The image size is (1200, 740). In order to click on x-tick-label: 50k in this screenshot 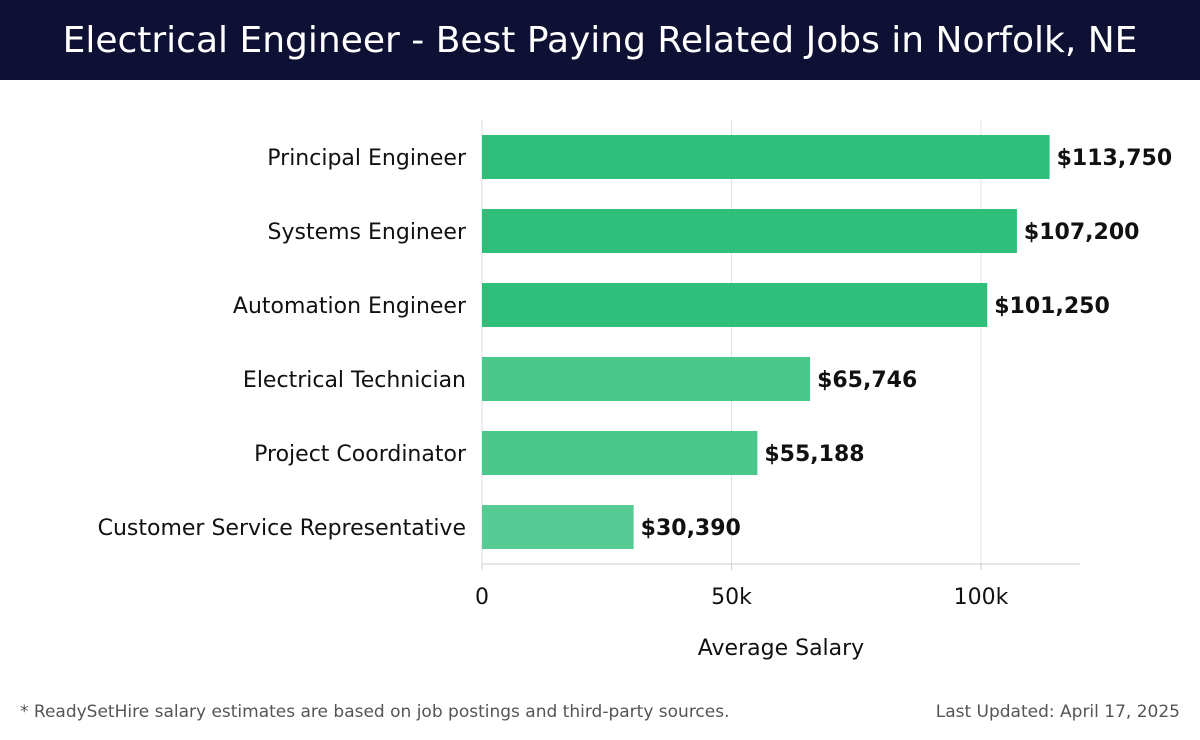, I will do `click(731, 597)`.